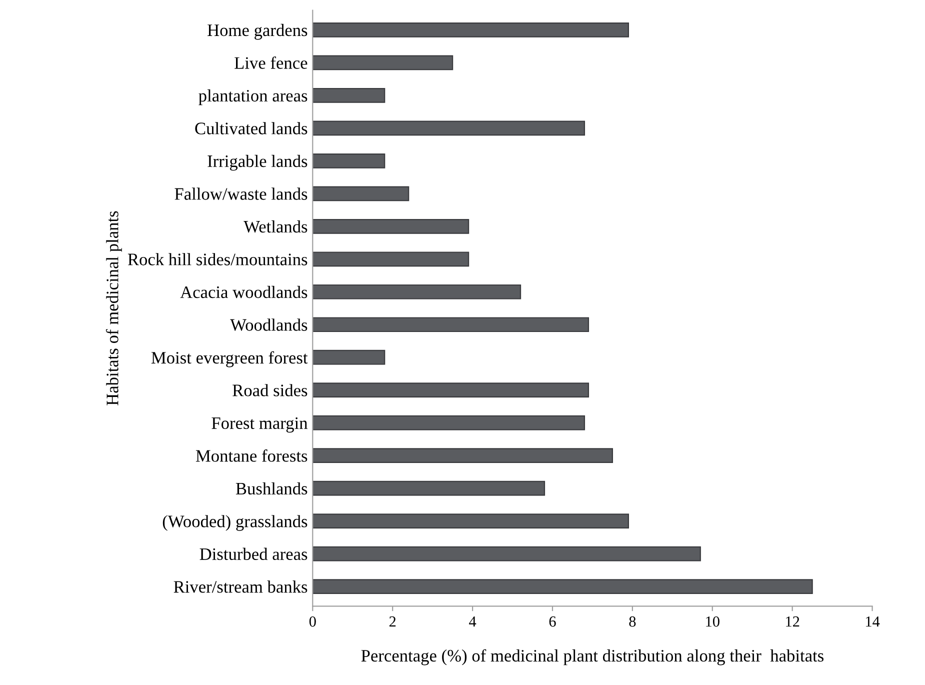  Describe the element at coordinates (218, 259) in the screenshot. I see `y-tick-label: Rock hill sides/mountains` at that location.